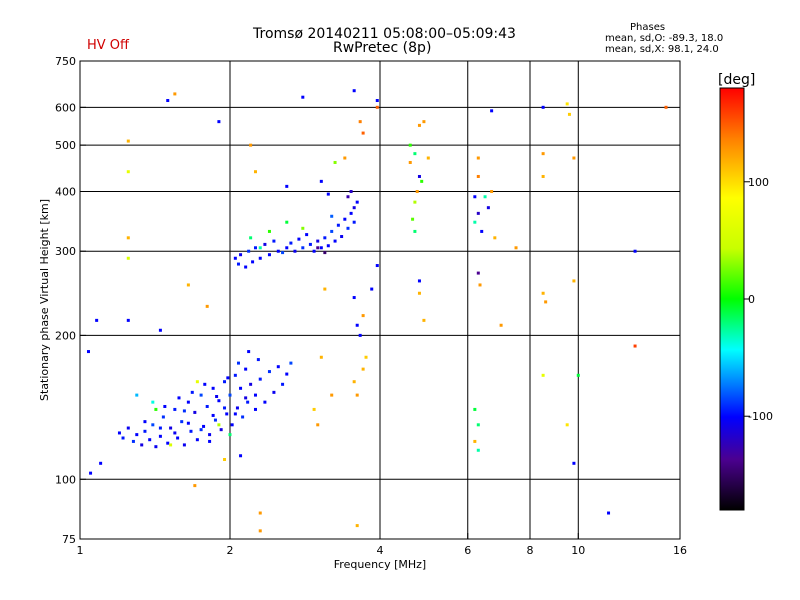  What do you see at coordinates (530, 550) in the screenshot?
I see `x-tick-label: 8` at bounding box center [530, 550].